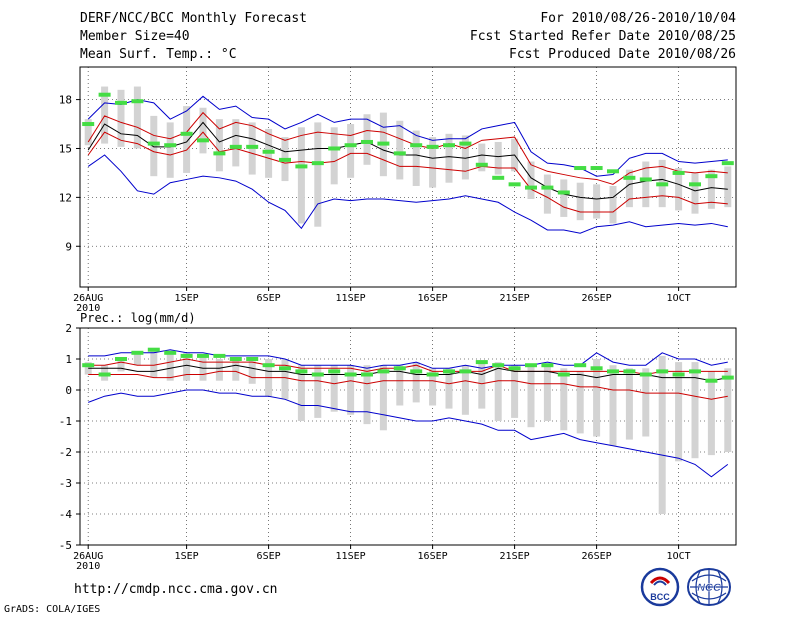 The height and width of the screenshot is (618, 800). Describe the element at coordinates (433, 556) in the screenshot. I see `prec-xtick-label: 16SEP` at that location.